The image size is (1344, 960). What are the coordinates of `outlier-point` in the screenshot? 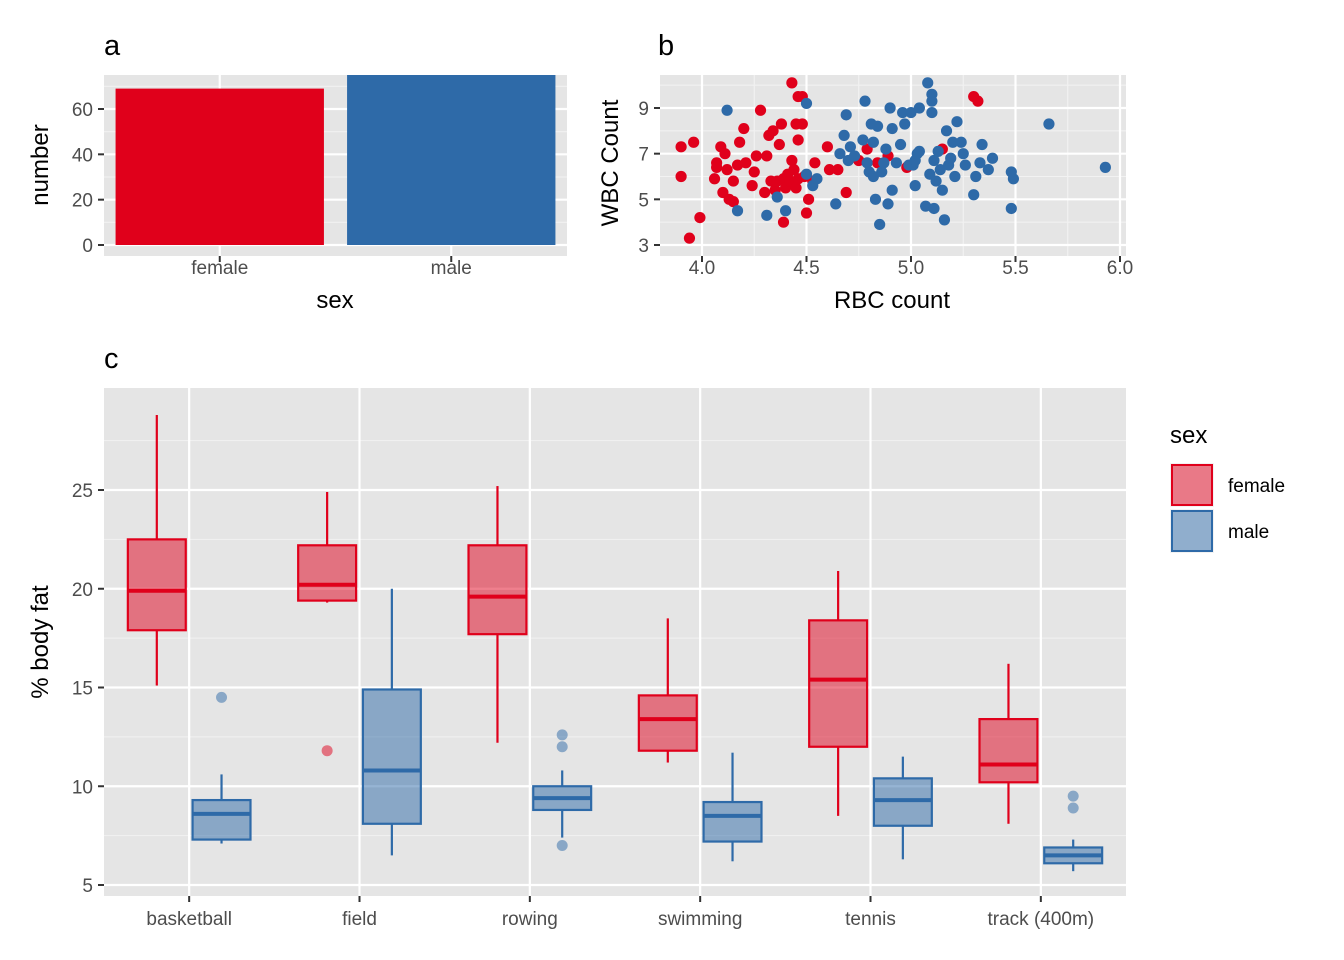 It's located at (327, 751).